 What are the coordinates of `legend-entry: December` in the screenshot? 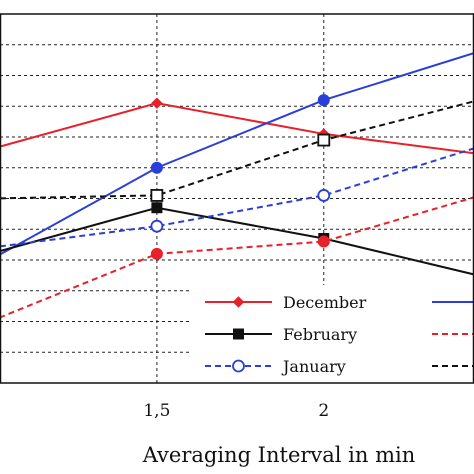 It's located at (286, 302).